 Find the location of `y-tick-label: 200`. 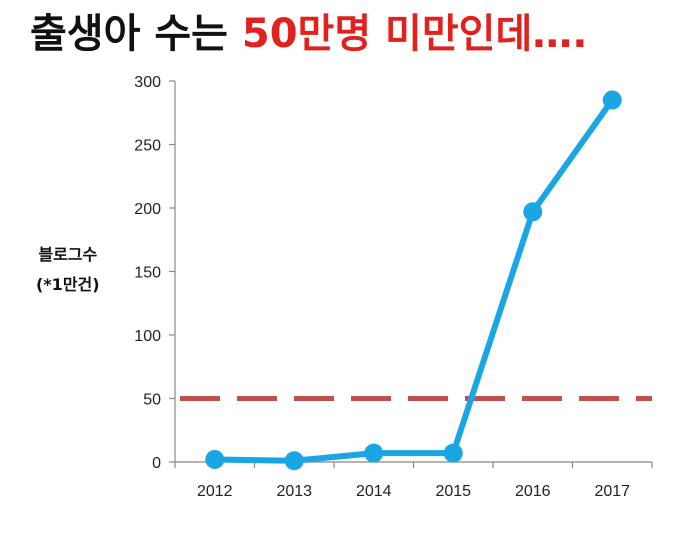

y-tick-label: 200 is located at coordinates (147, 209).